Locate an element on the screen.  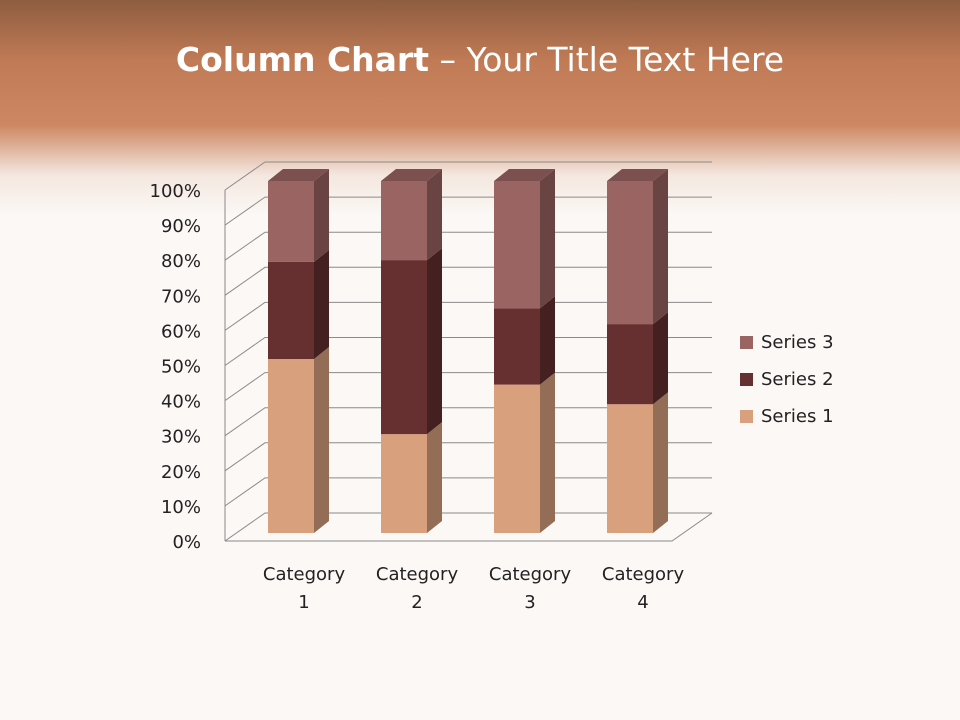
legend-item: Series 1 is located at coordinates (787, 416).